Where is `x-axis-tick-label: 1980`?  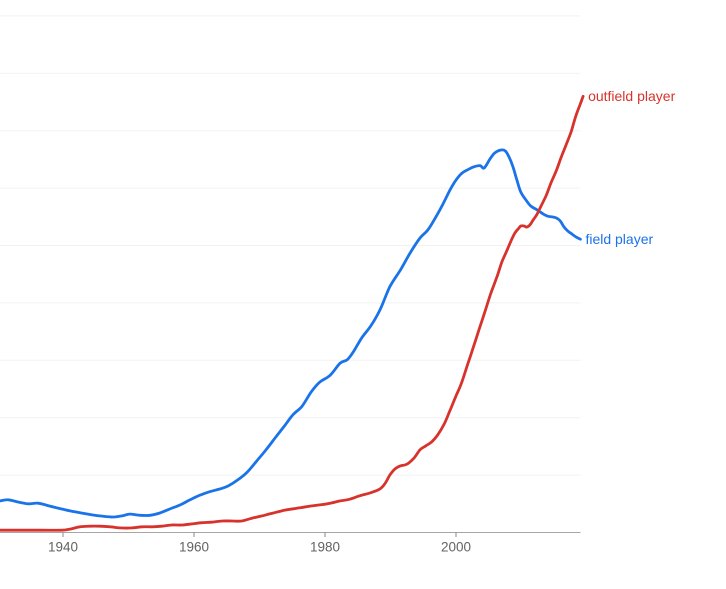
x-axis-tick-label: 1980 is located at coordinates (325, 547).